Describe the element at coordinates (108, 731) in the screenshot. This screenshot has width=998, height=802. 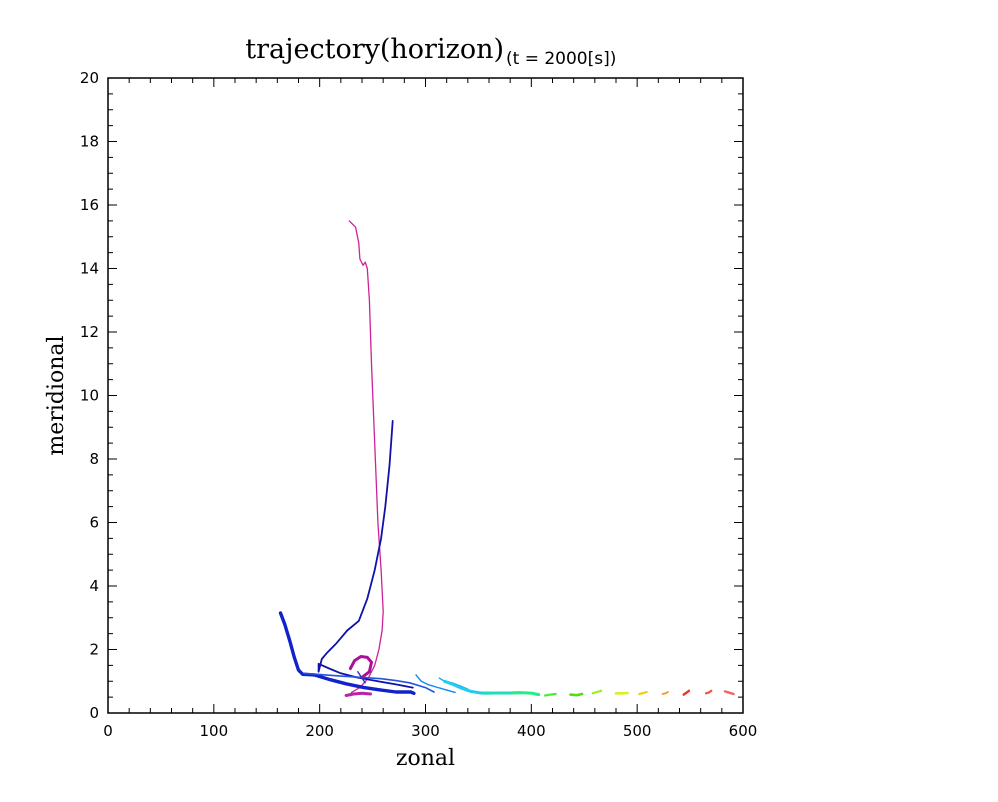
I see `x-tick-label: 0` at that location.